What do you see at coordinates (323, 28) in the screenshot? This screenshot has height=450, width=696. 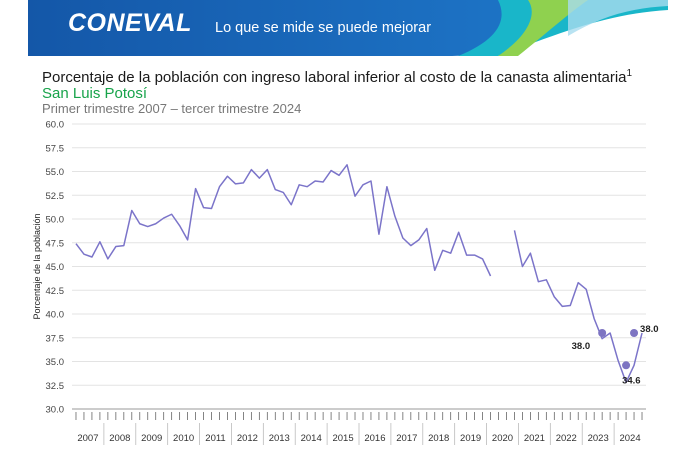 I see `tagline: Lo que se mide se puede mejorar` at bounding box center [323, 28].